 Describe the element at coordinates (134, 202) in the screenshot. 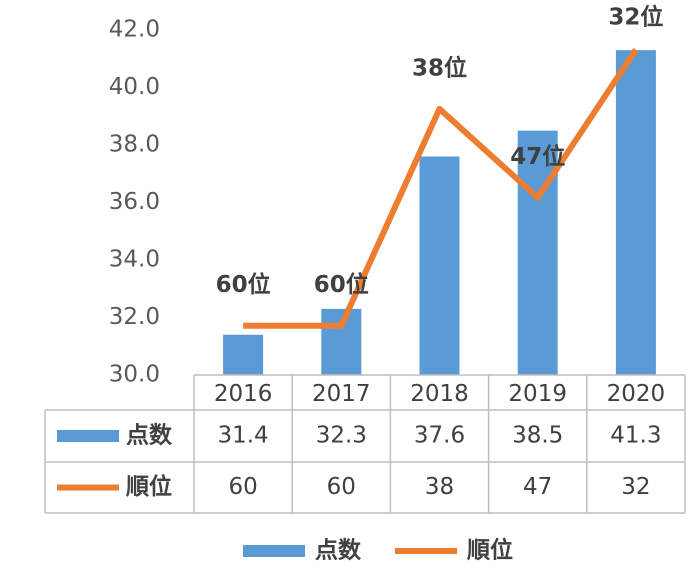

I see `y-tick-label: 36.0` at that location.